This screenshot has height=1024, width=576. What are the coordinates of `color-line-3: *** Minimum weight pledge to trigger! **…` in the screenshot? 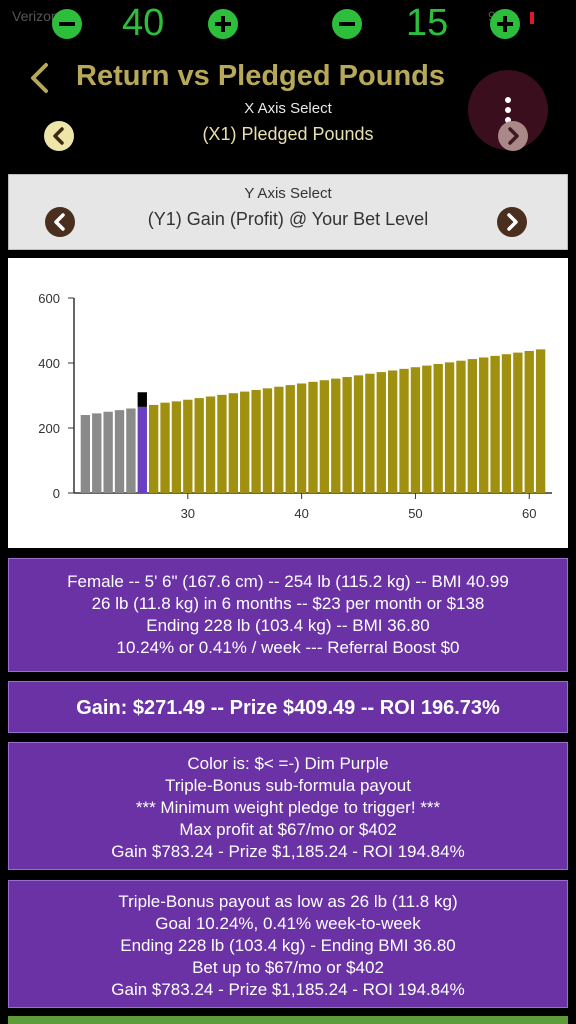 It's located at (288, 807).